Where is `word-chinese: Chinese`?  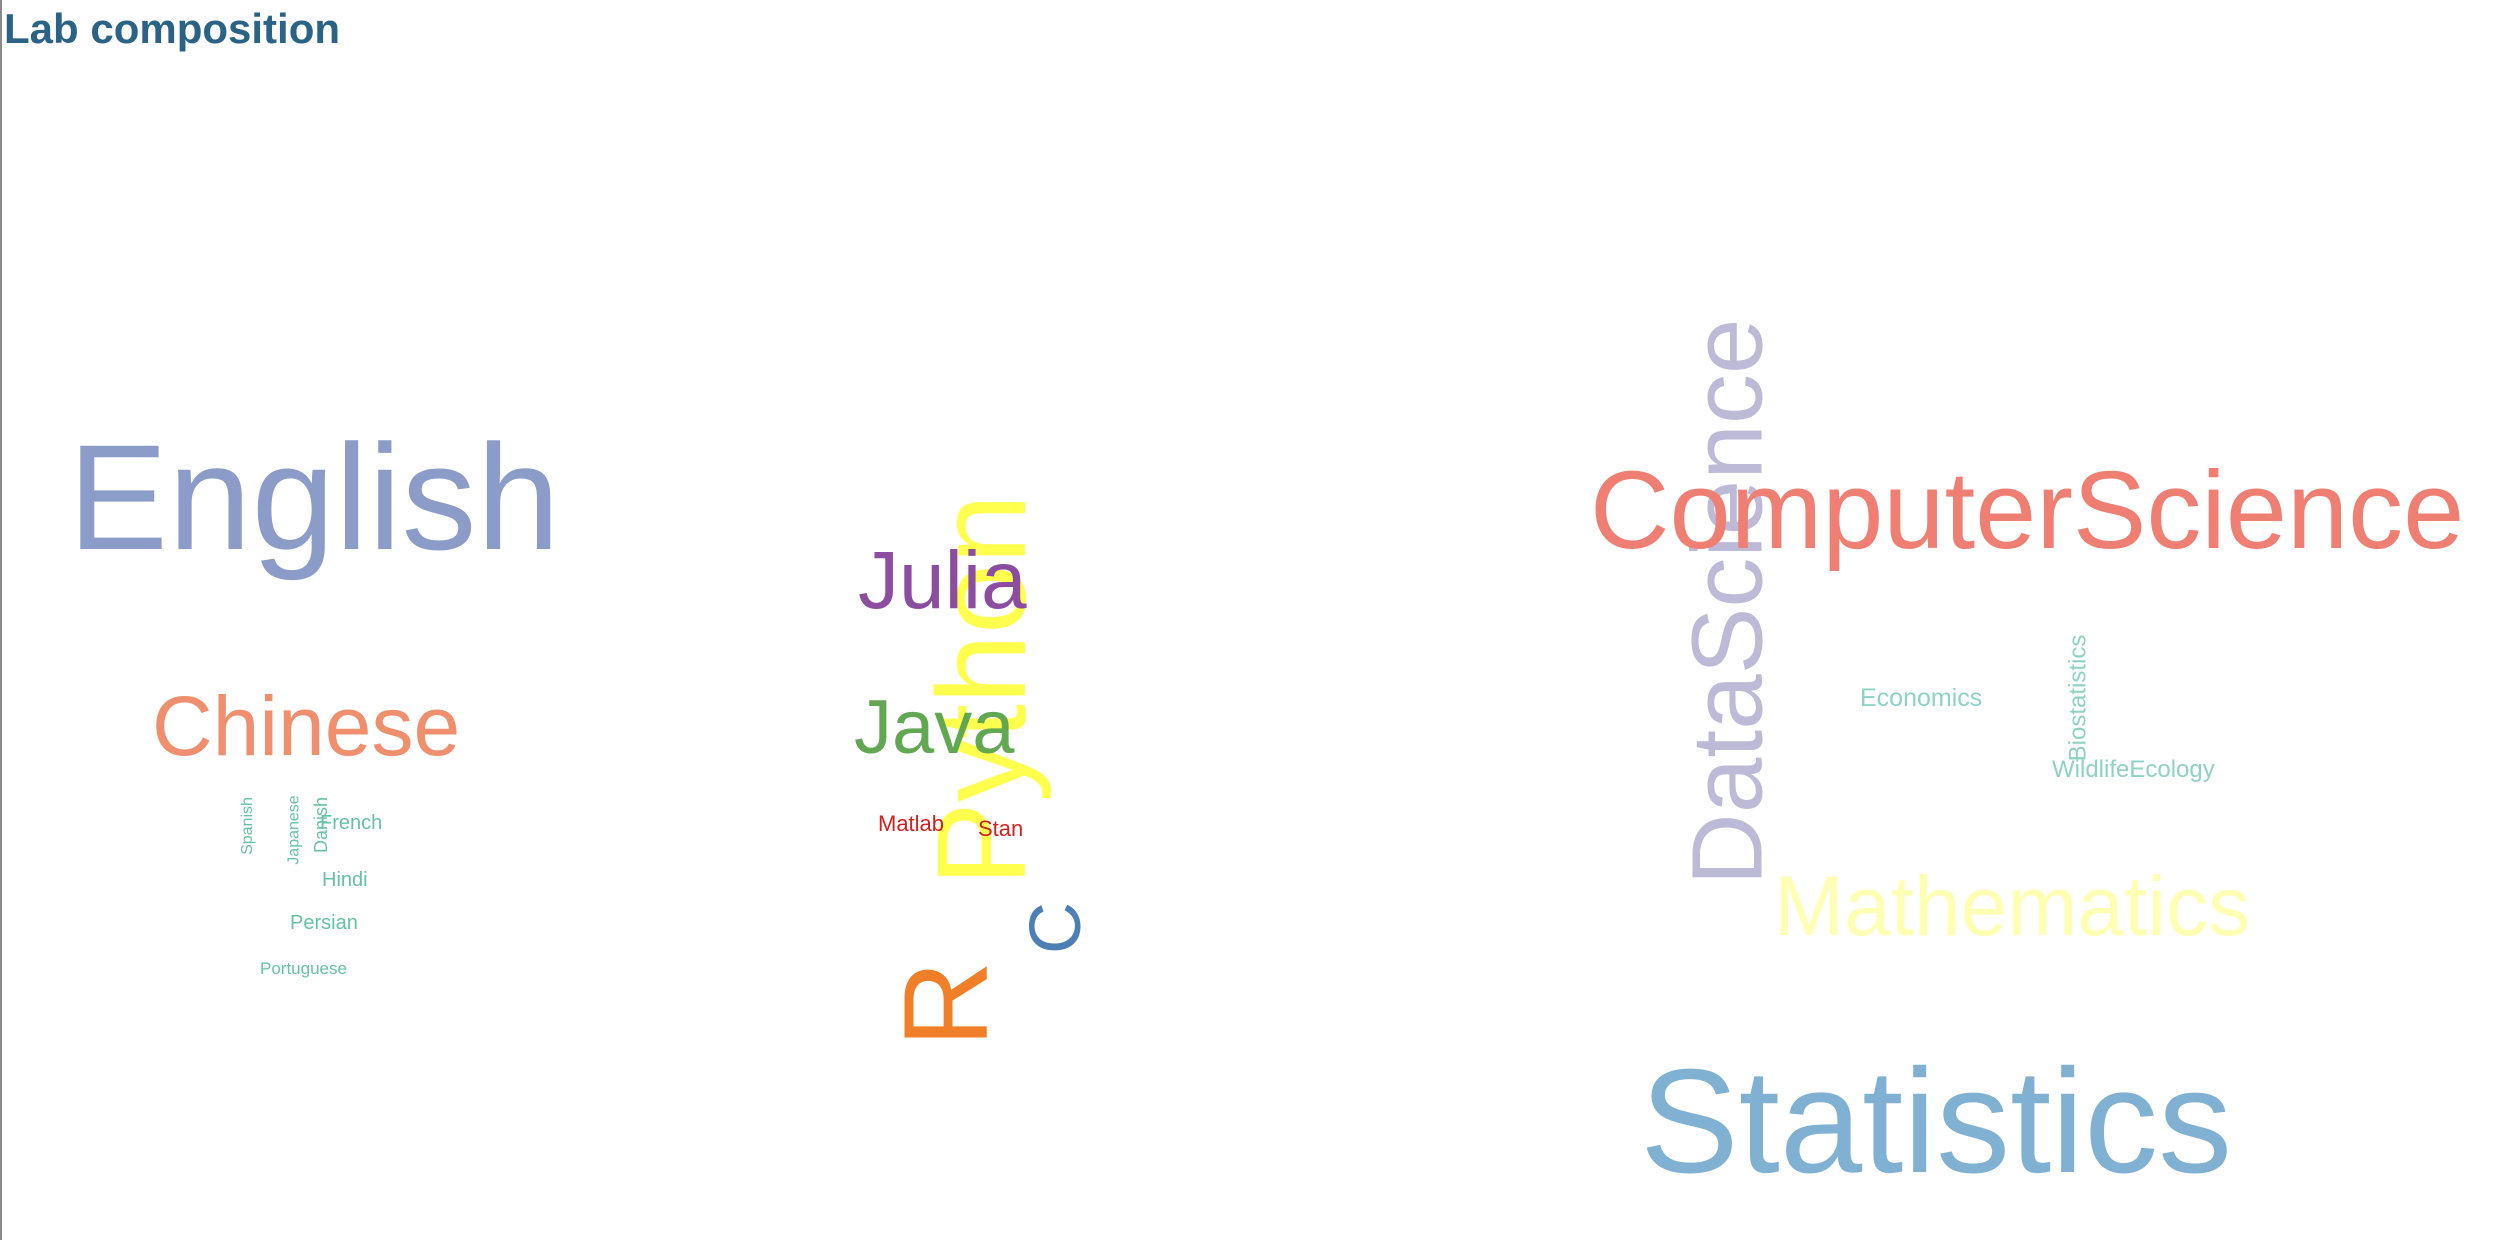
word-chinese: Chinese is located at coordinates (306, 726).